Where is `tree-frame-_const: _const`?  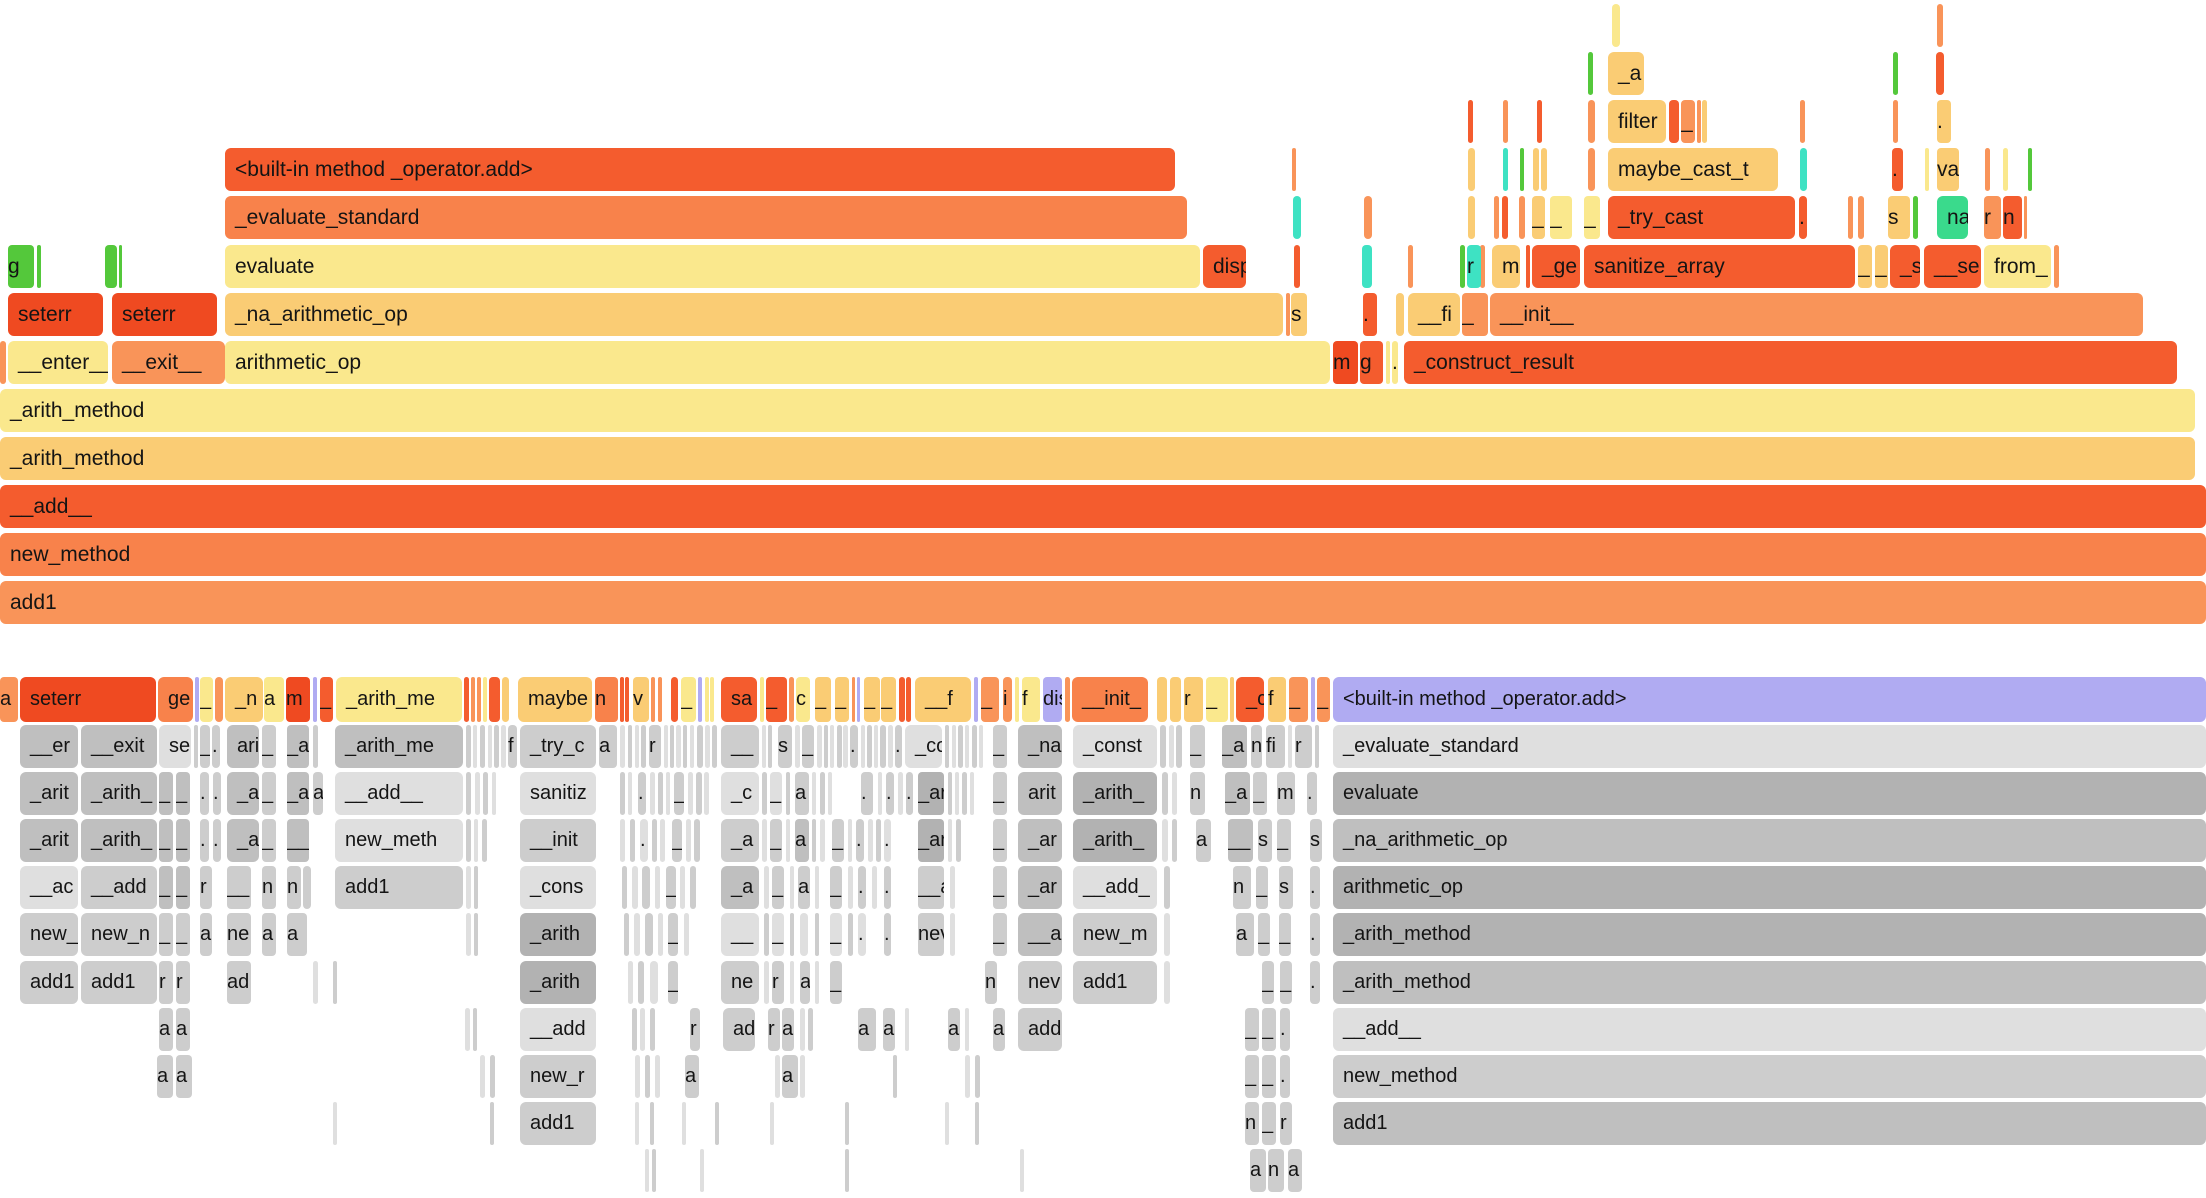 tree-frame-_const: _const is located at coordinates (1115, 746).